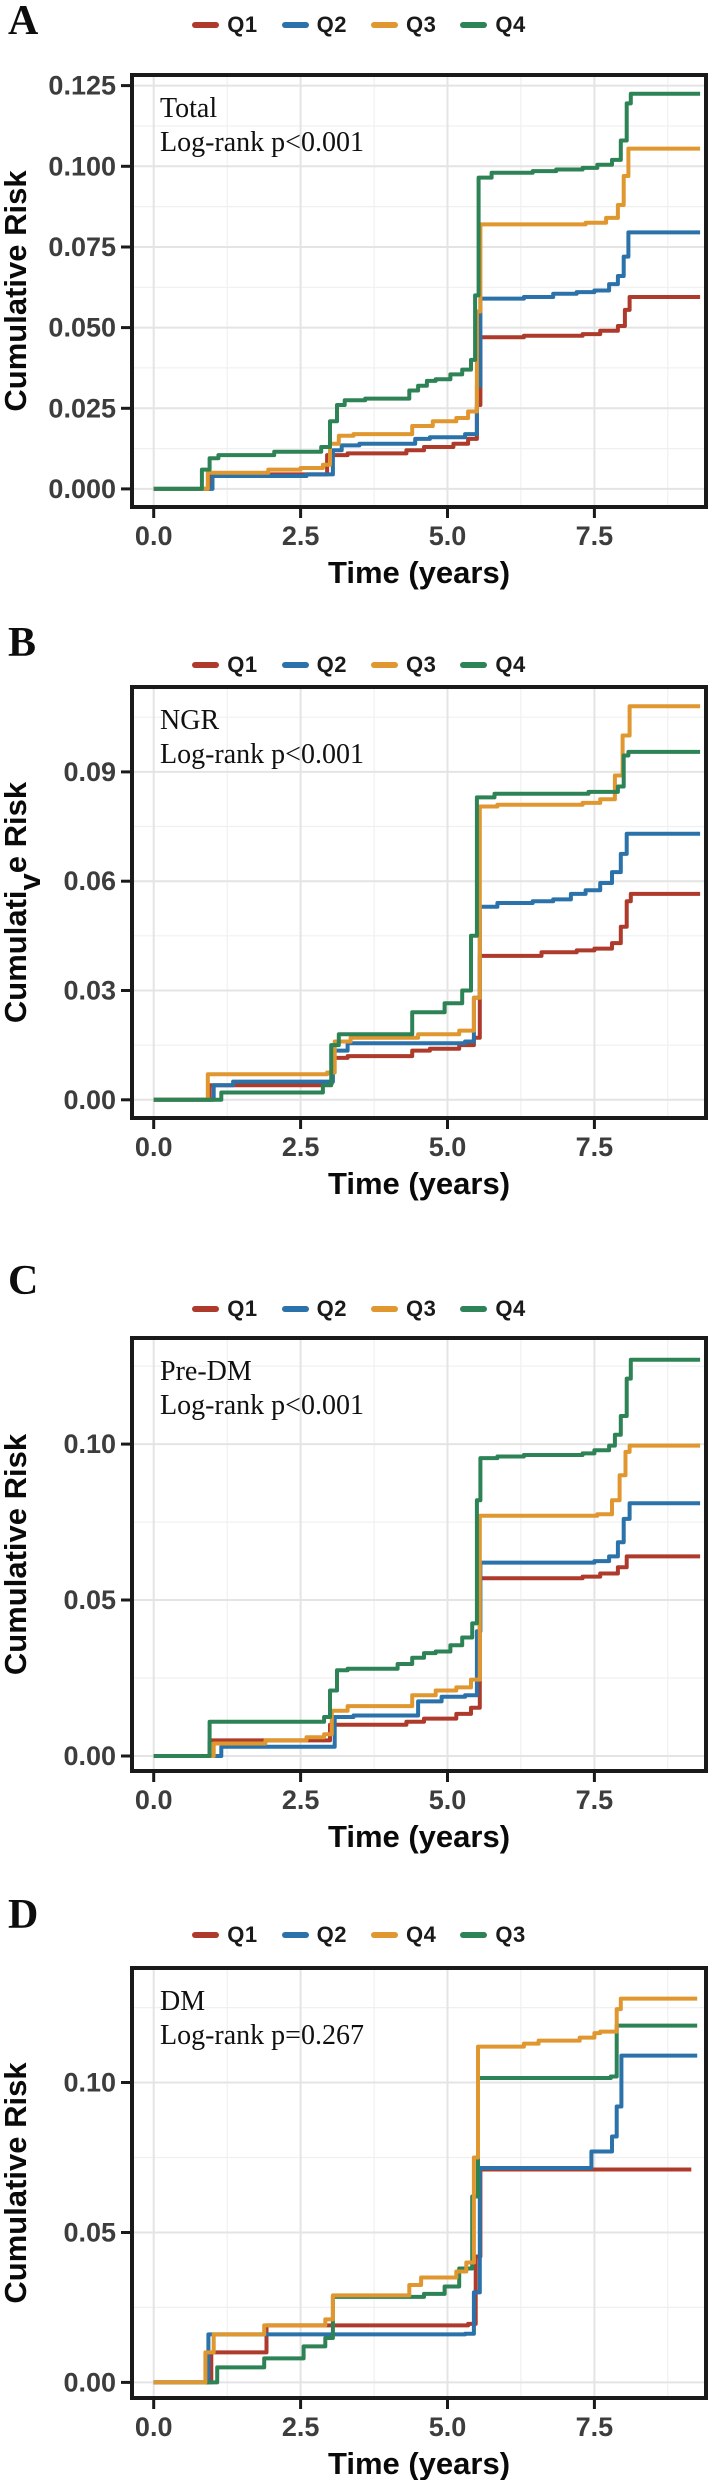 The height and width of the screenshot is (2480, 718). Describe the element at coordinates (359, 1935) in the screenshot. I see `legend: Q1 Q2 Q4 Q3` at that location.